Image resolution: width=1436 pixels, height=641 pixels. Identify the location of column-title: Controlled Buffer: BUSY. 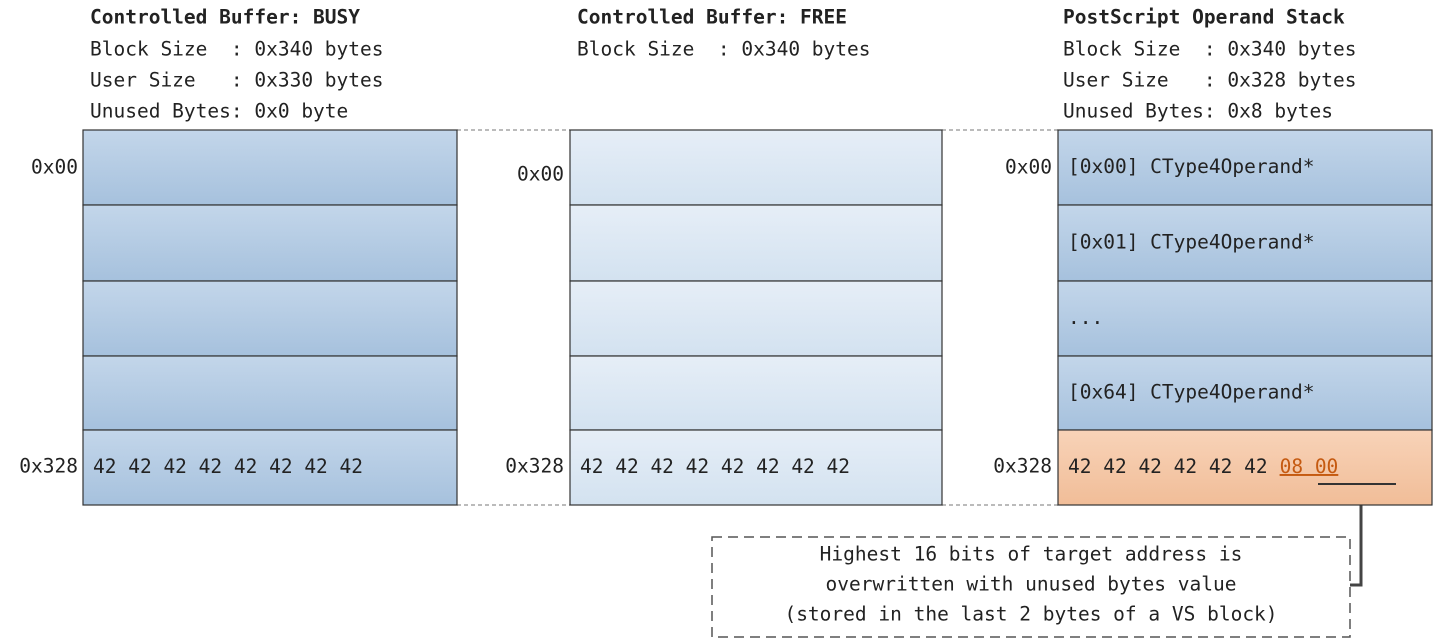
(225, 17).